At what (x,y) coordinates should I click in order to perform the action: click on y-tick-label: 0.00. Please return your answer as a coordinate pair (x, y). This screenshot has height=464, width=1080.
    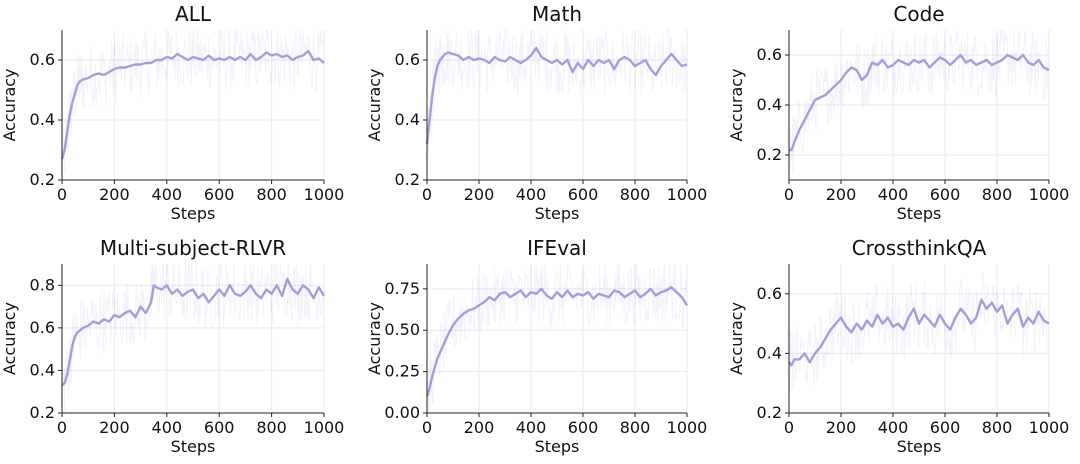
    Looking at the image, I should click on (402, 412).